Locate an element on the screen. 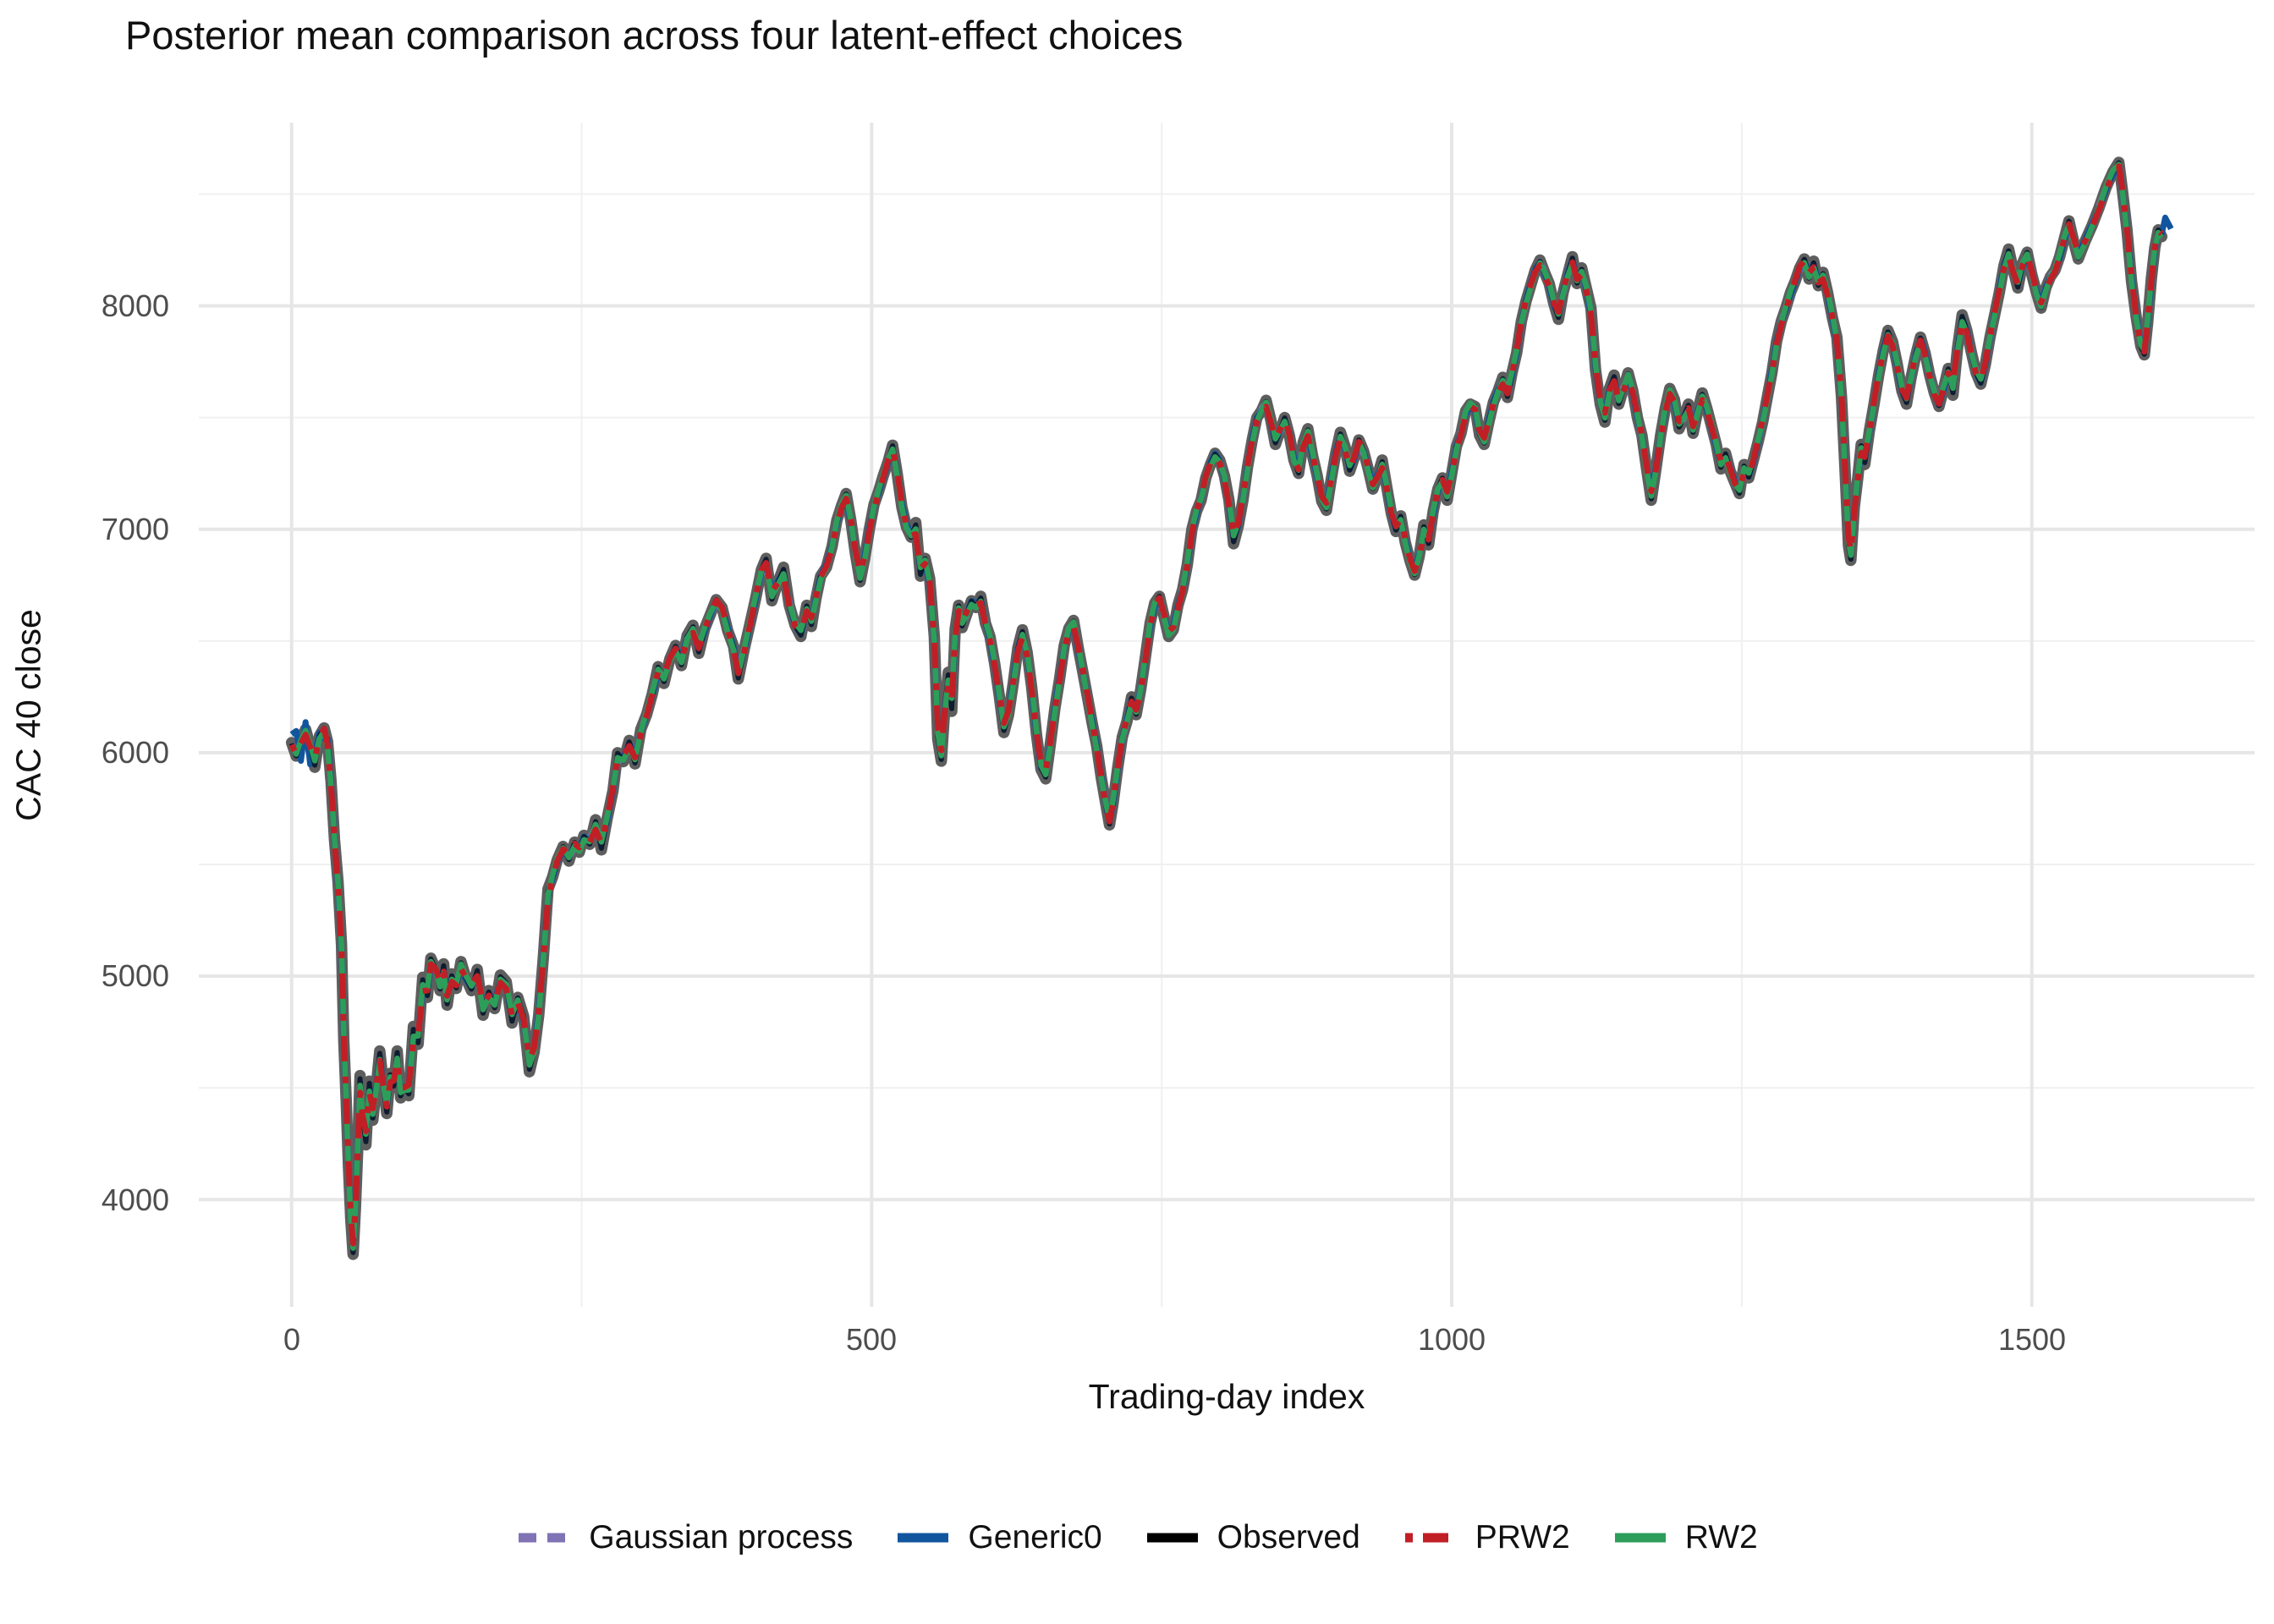 Image resolution: width=2274 pixels, height=1624 pixels. x-tick-label: 0 is located at coordinates (292, 1339).